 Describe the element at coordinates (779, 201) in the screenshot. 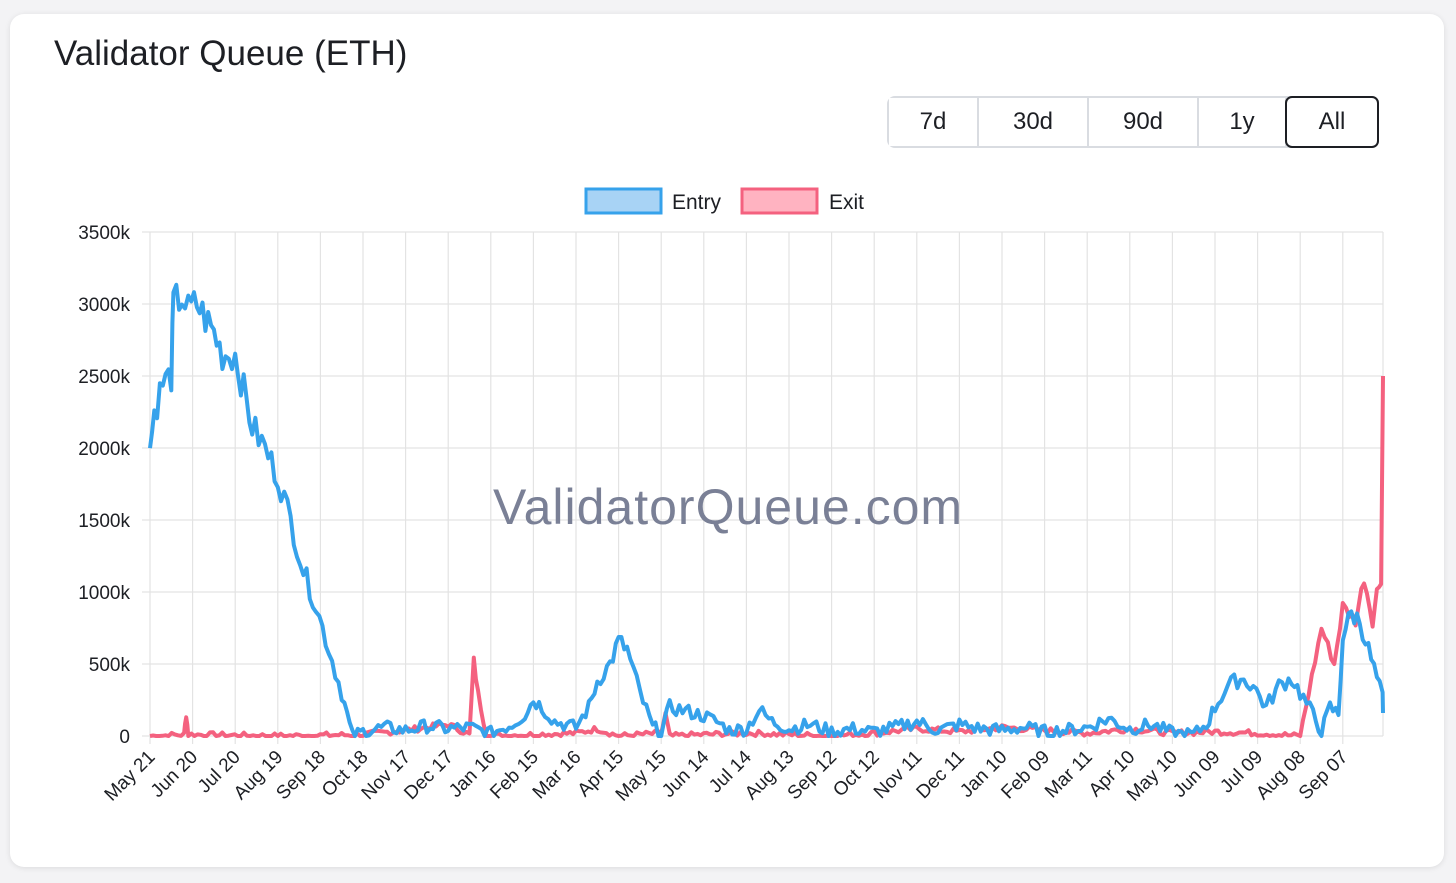

I see `legend-exit-swatch` at that location.